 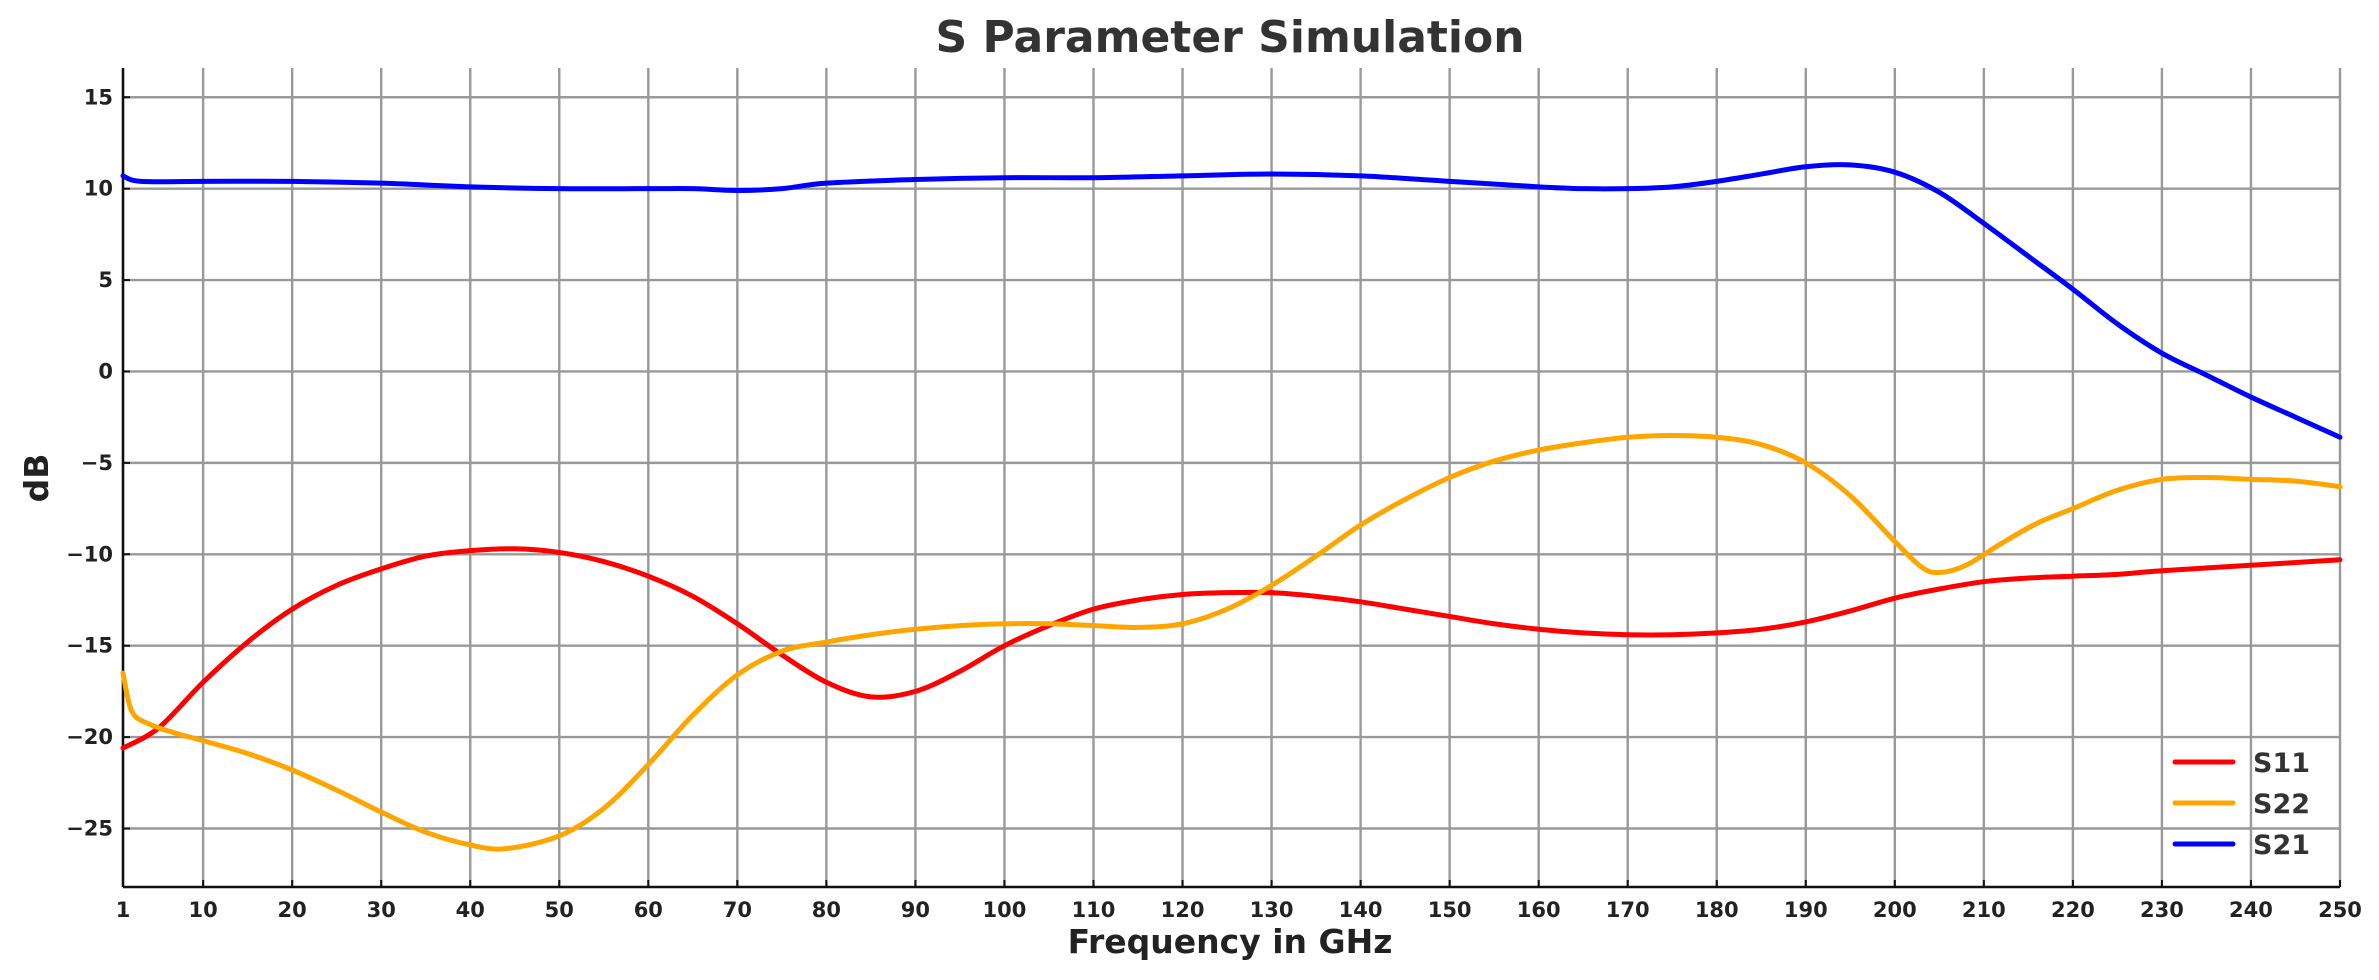 What do you see at coordinates (2281, 763) in the screenshot?
I see `legend-label-s11: S11` at bounding box center [2281, 763].